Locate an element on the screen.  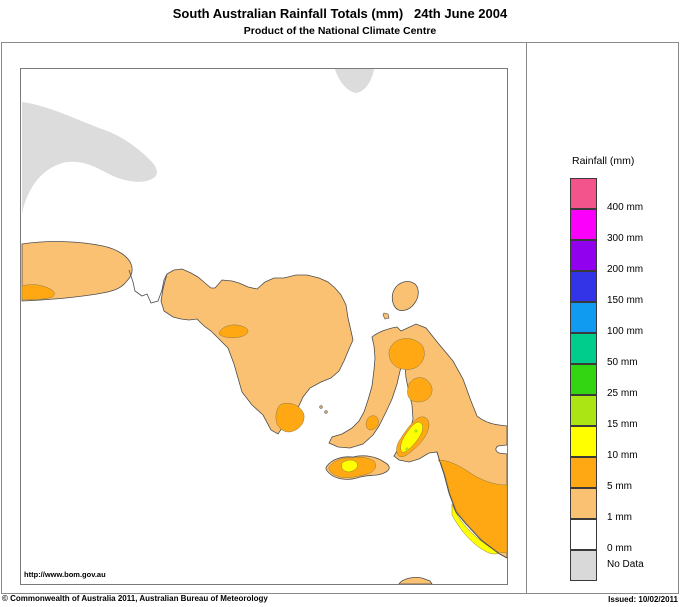
legend-label: 1 mm is located at coordinates (619, 517).